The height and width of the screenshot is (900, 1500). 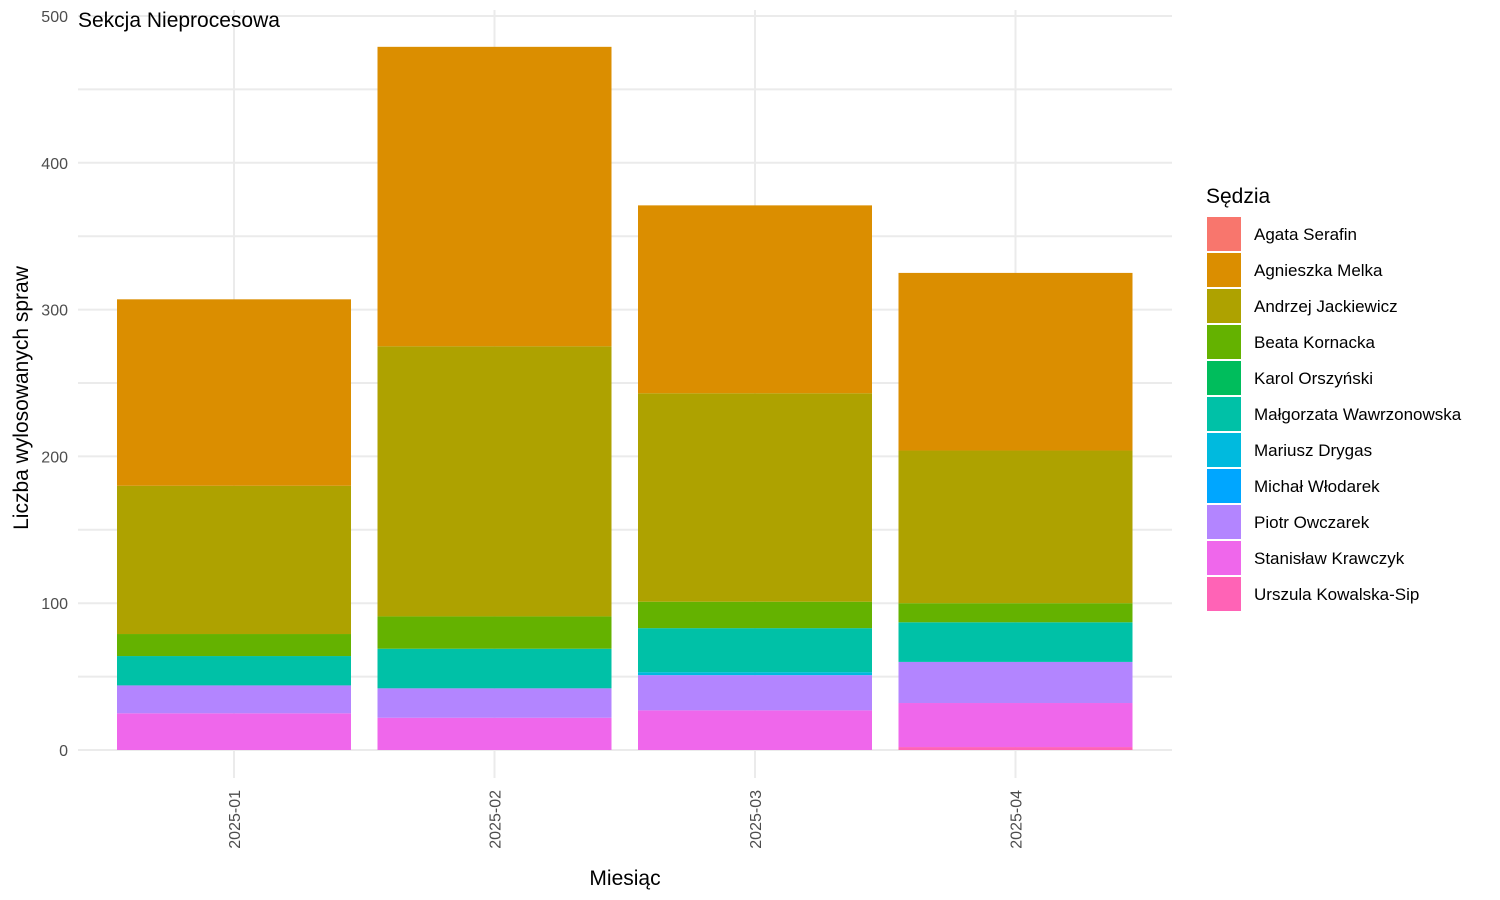 What do you see at coordinates (1015, 361) in the screenshot?
I see `bar-segment-2025-04-agnieszka-melka` at bounding box center [1015, 361].